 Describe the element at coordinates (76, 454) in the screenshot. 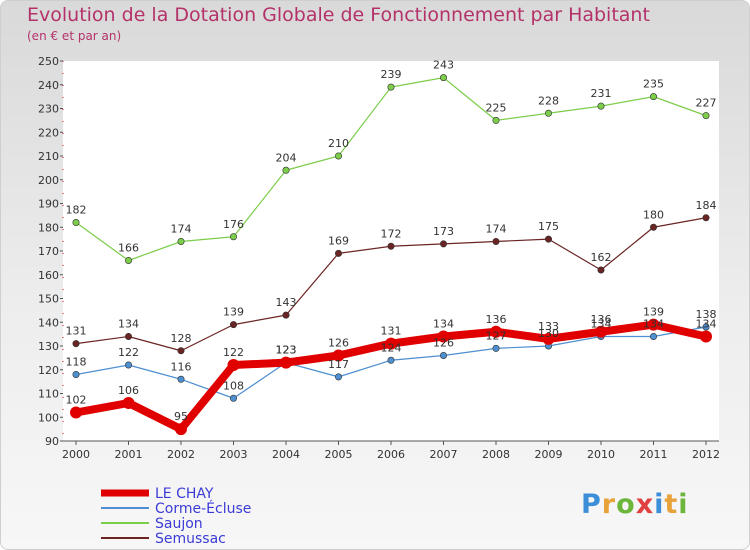

I see `x-tick-label: 2000` at that location.